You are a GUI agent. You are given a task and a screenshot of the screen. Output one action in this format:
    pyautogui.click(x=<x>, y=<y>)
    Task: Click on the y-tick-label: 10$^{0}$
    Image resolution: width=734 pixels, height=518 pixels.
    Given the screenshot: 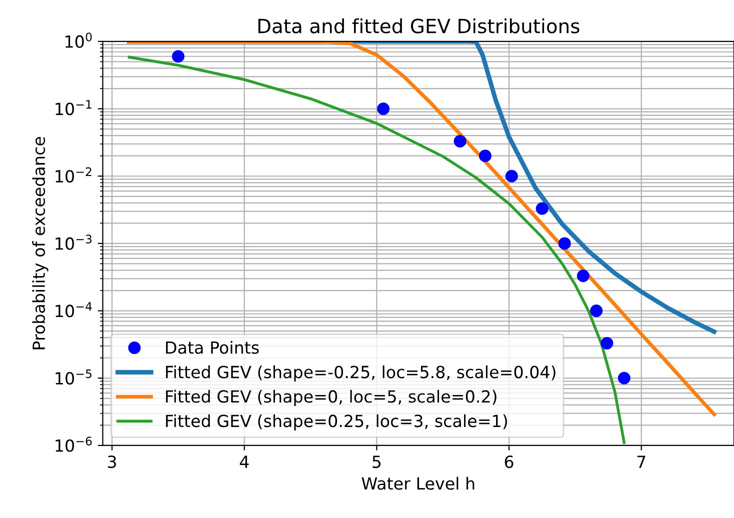 What is the action you would take?
    pyautogui.click(x=79, y=40)
    